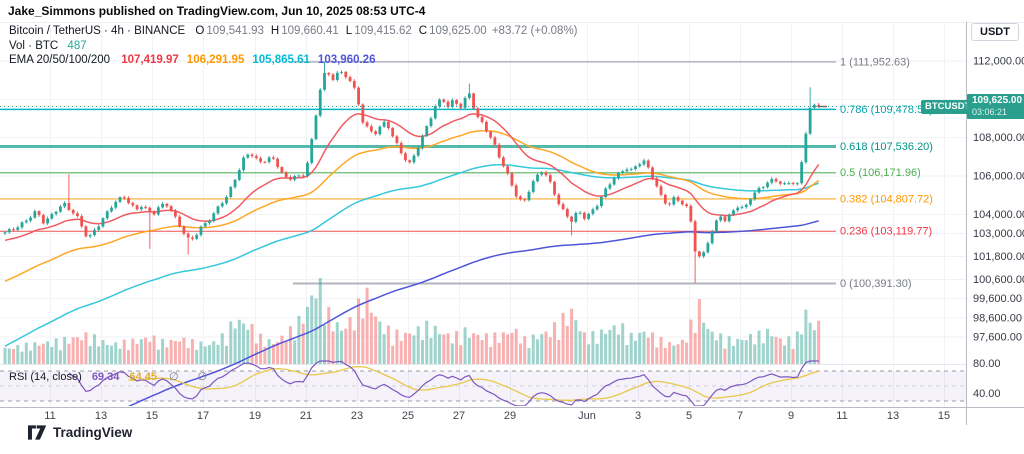 The height and width of the screenshot is (454, 1024). What do you see at coordinates (998, 280) in the screenshot?
I see `svg-text: 100,600.00` at bounding box center [998, 280].